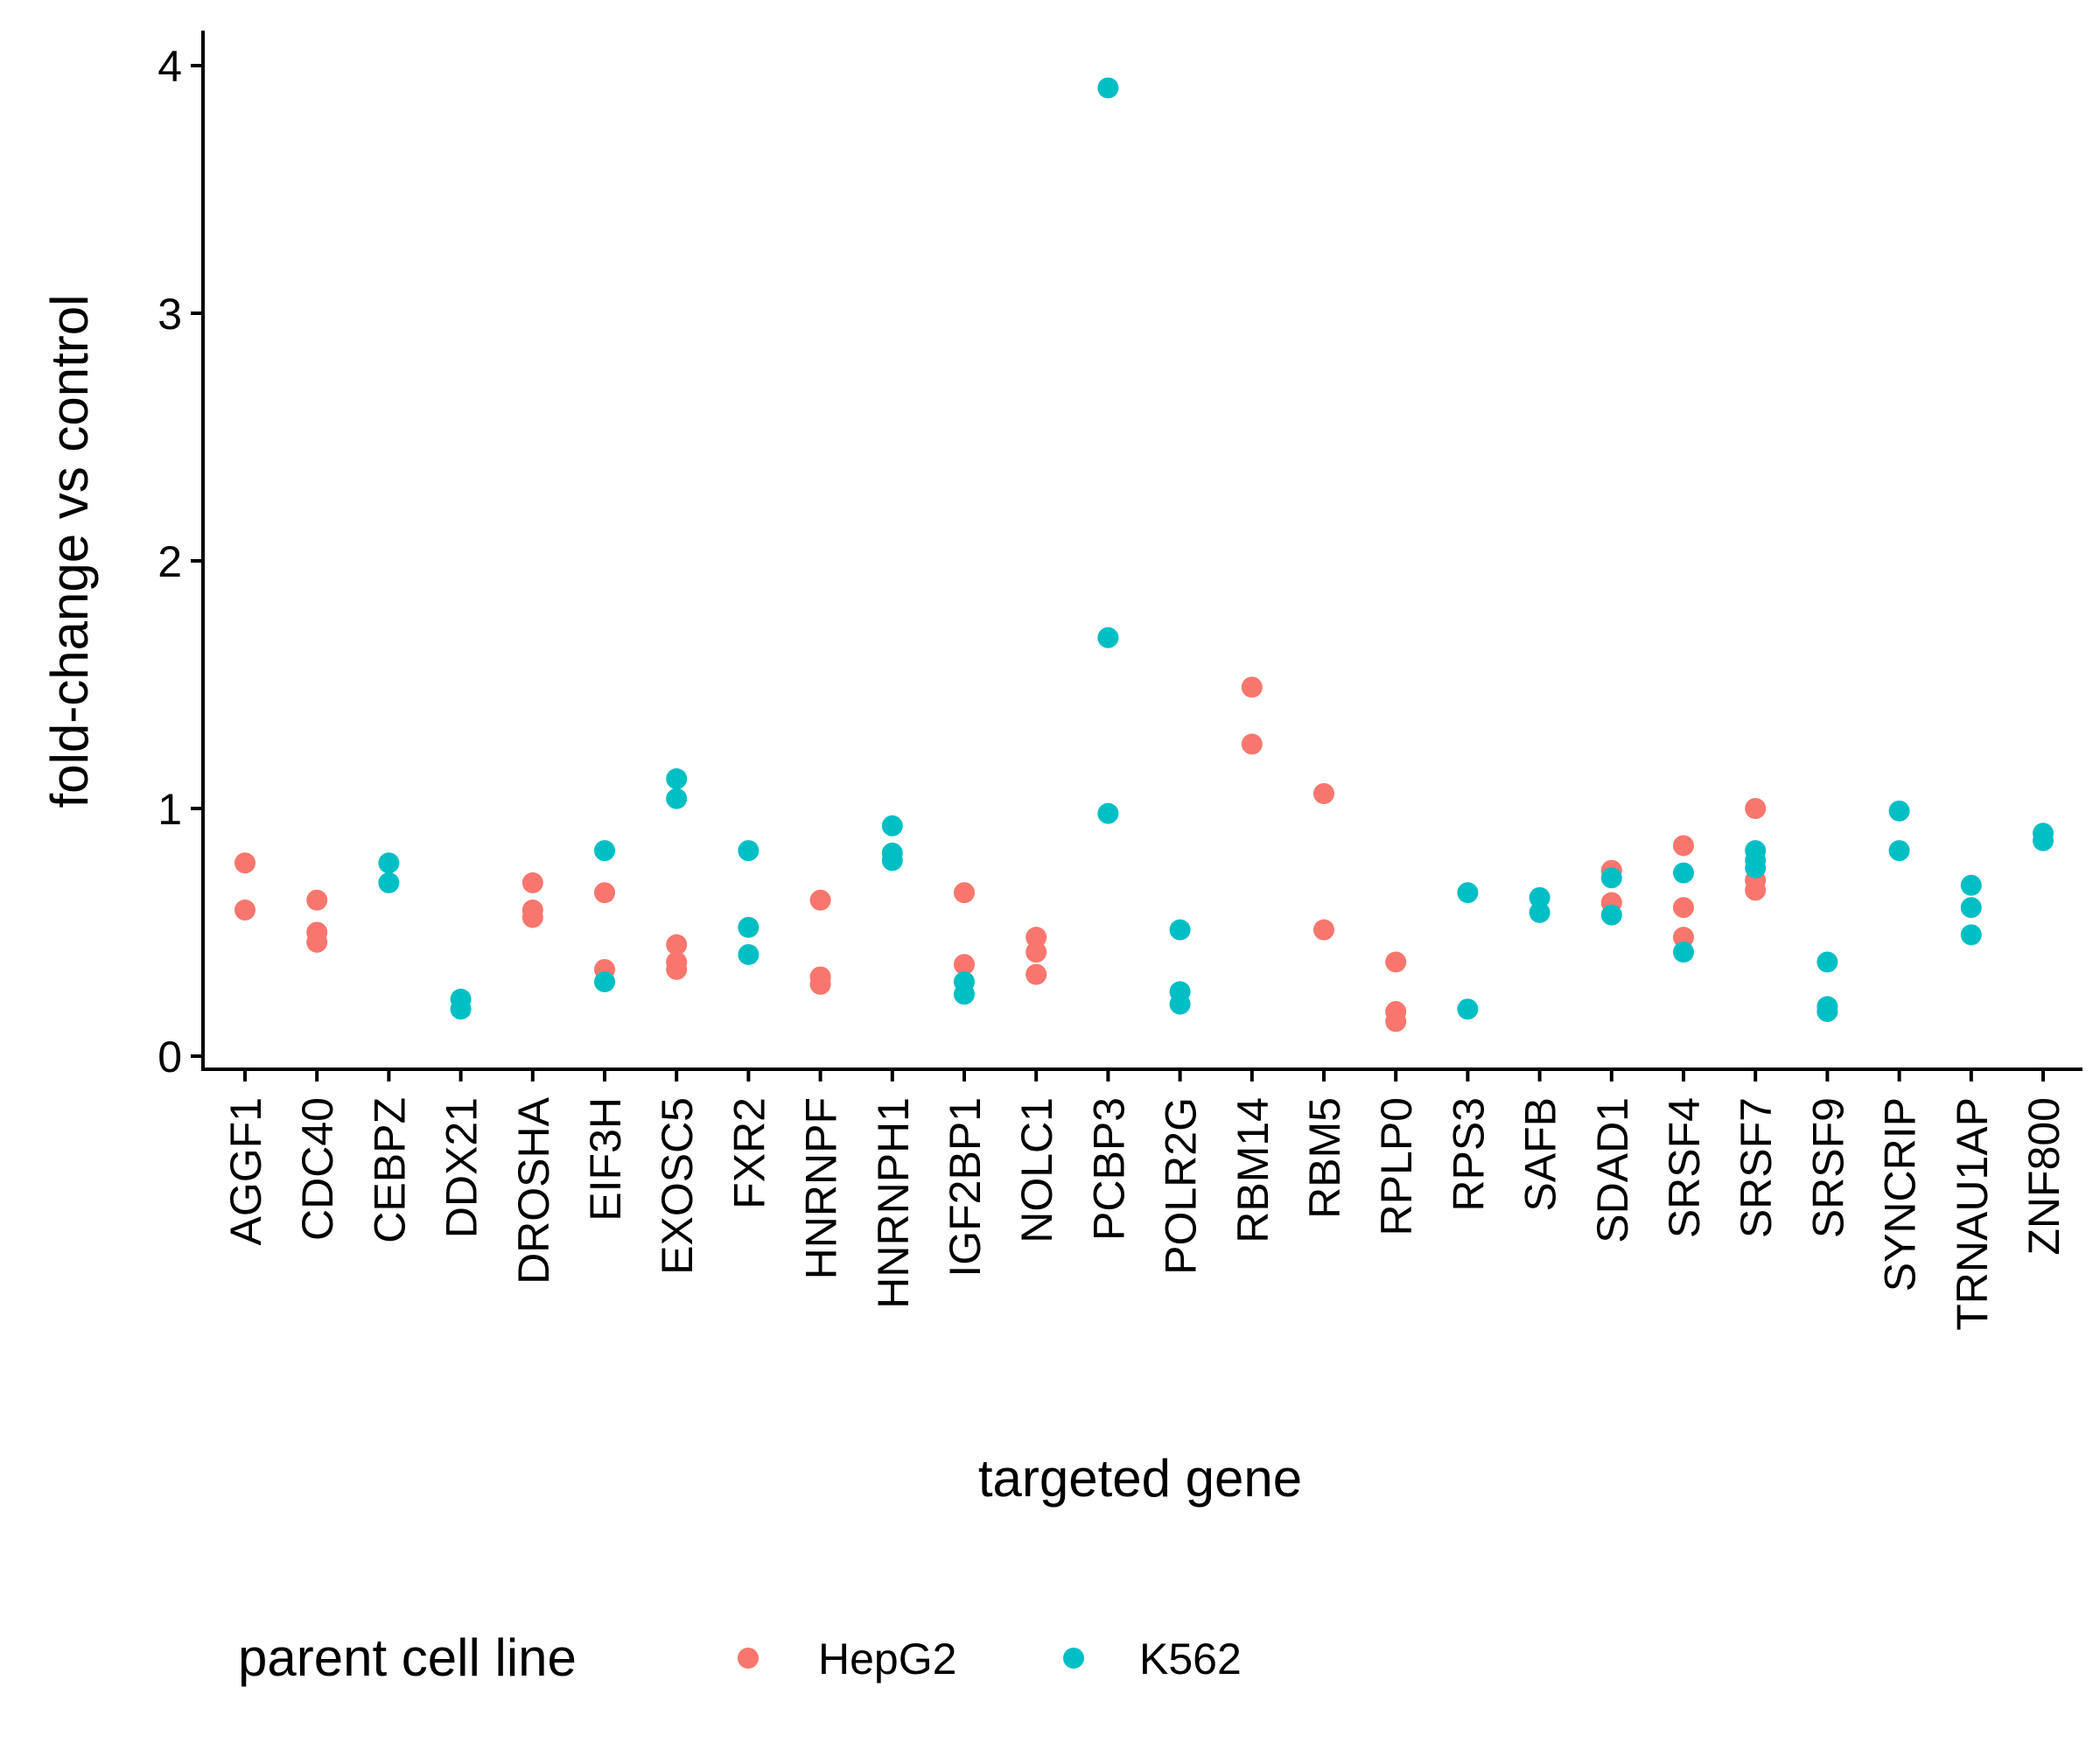  What do you see at coordinates (1468, 1154) in the screenshot?
I see `x-tick-label: RPS3` at bounding box center [1468, 1154].